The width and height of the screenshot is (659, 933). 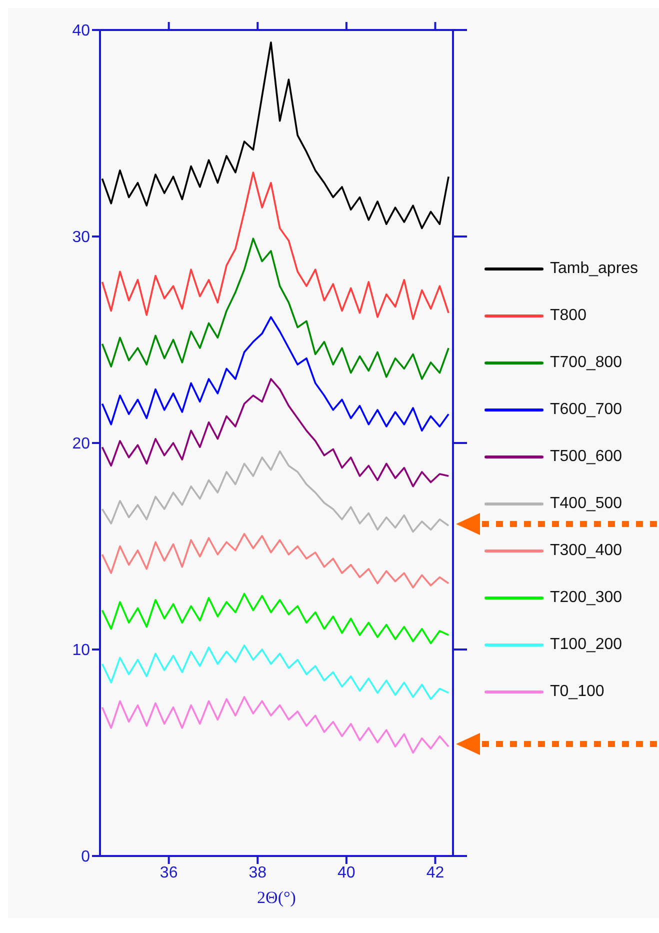 I want to click on legend-label: T700_800, so click(x=586, y=363).